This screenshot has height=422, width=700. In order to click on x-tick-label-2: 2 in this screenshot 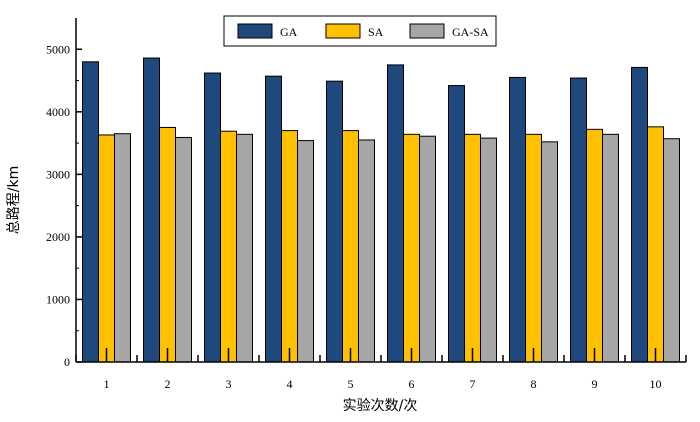, I will do `click(168, 384)`.